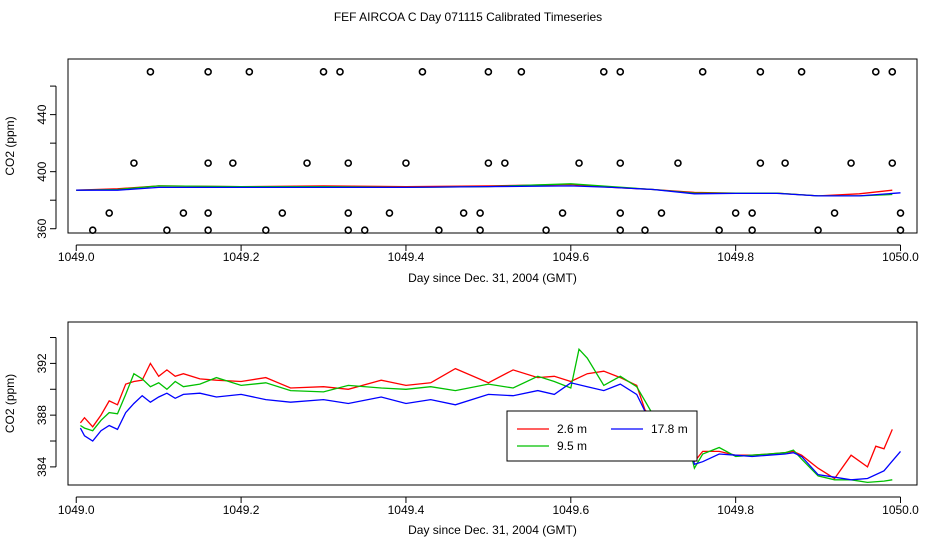 This screenshot has width=936, height=540. Describe the element at coordinates (42, 228) in the screenshot. I see `y-tick-label: 360` at that location.